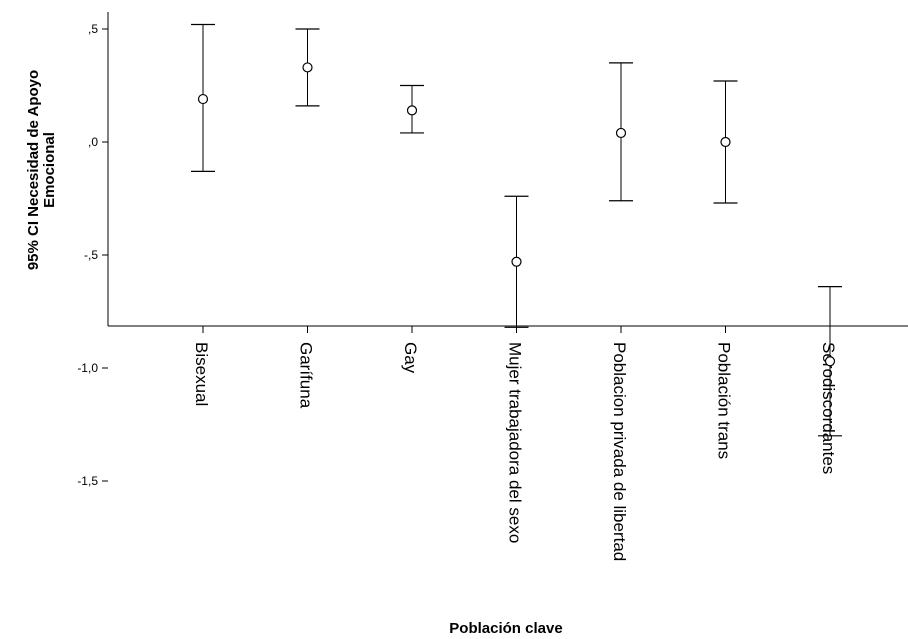  I want to click on y-axis-ticks: 1,0,5,0-,5-1,0-1,5, so click(92, 255).